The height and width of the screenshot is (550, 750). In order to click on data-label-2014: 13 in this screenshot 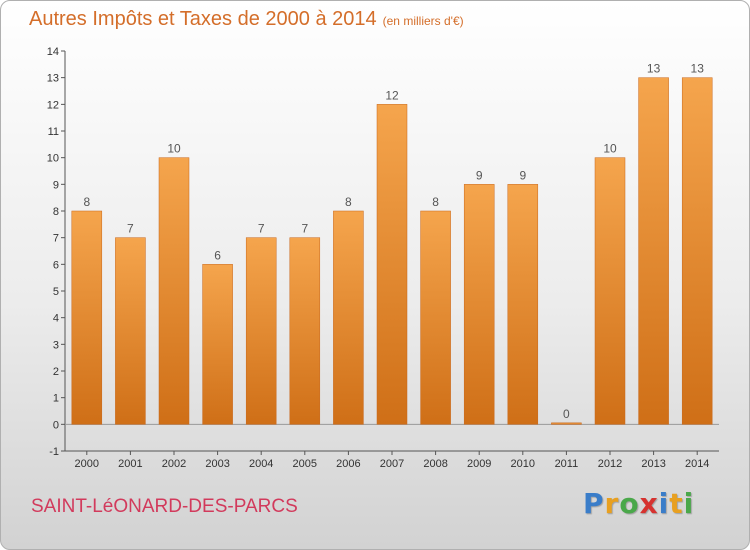, I will do `click(698, 69)`.